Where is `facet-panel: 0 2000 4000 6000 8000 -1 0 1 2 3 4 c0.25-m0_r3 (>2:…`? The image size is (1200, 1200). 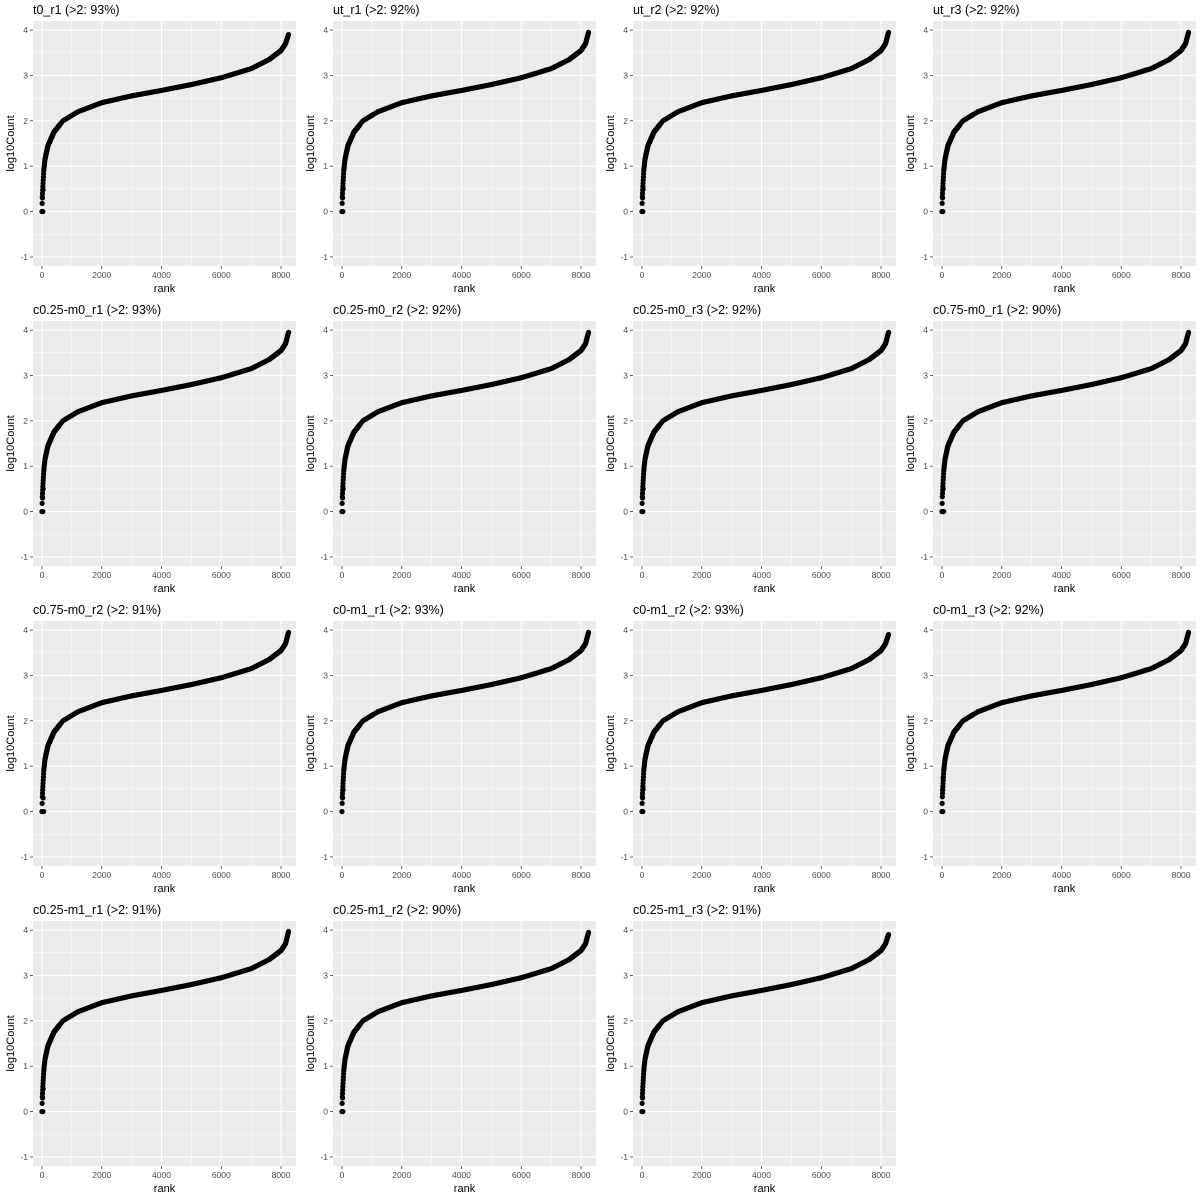
facet-panel: 0 2000 4000 6000 8000 -1 0 1 2 3 4 c0.25-m0_r3 (>2:… is located at coordinates (750, 450).